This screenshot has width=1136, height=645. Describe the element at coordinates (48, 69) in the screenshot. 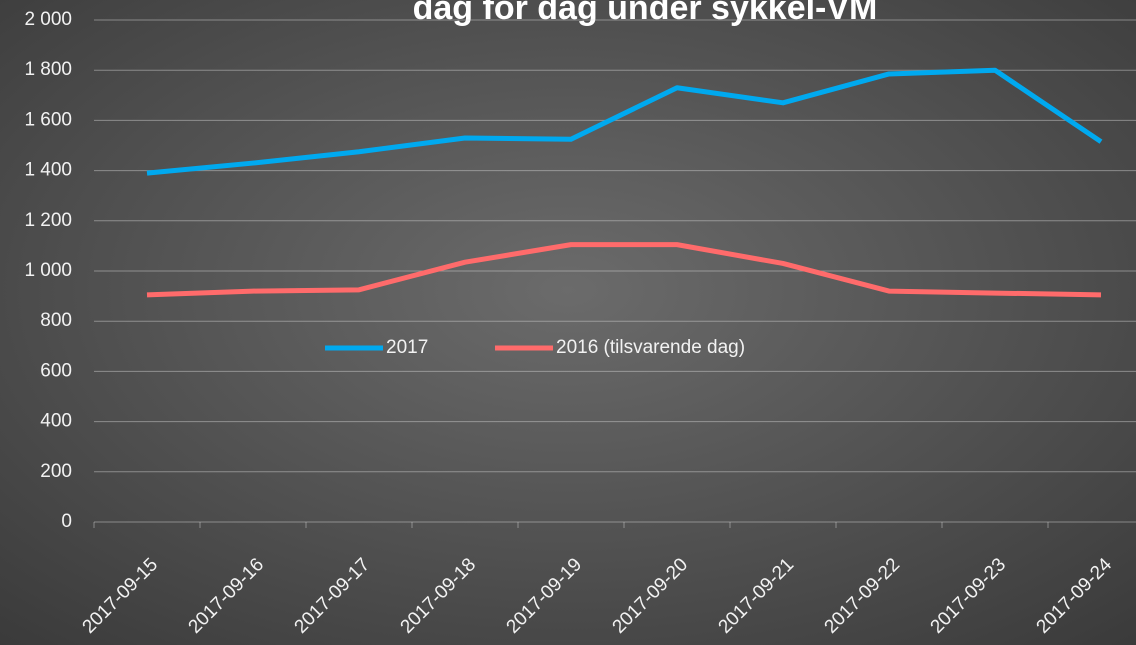

I see `y-tick-label: 1 800` at that location.